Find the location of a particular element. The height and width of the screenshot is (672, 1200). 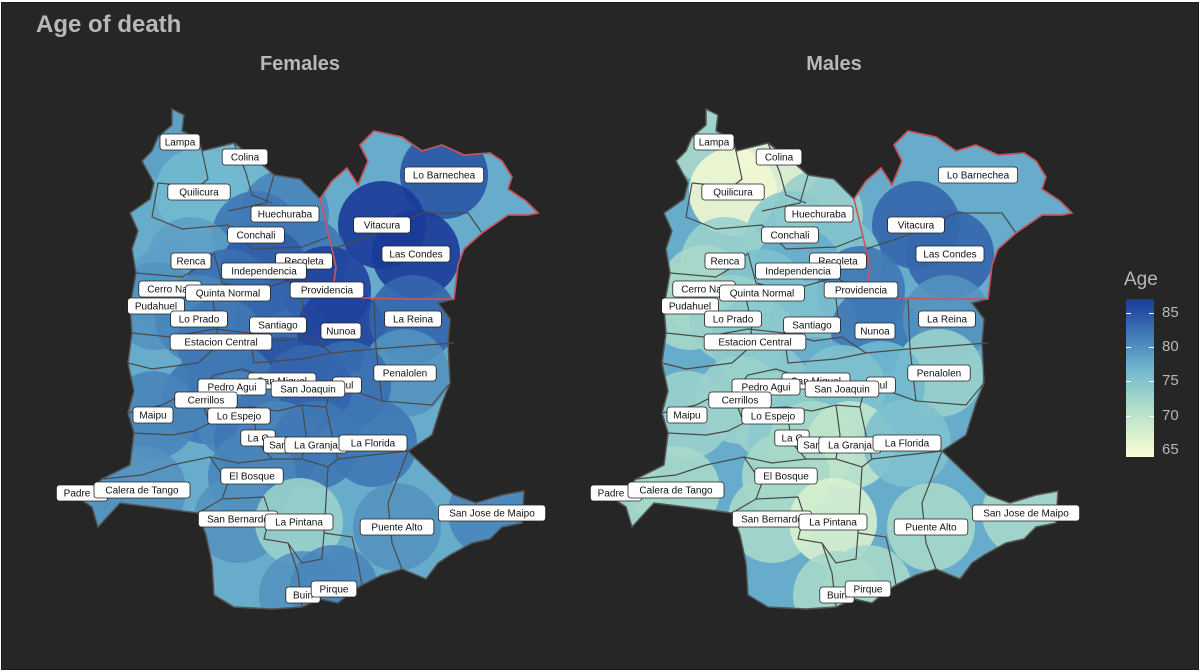

commune-label-la-pintana: La Pintana is located at coordinates (833, 522).